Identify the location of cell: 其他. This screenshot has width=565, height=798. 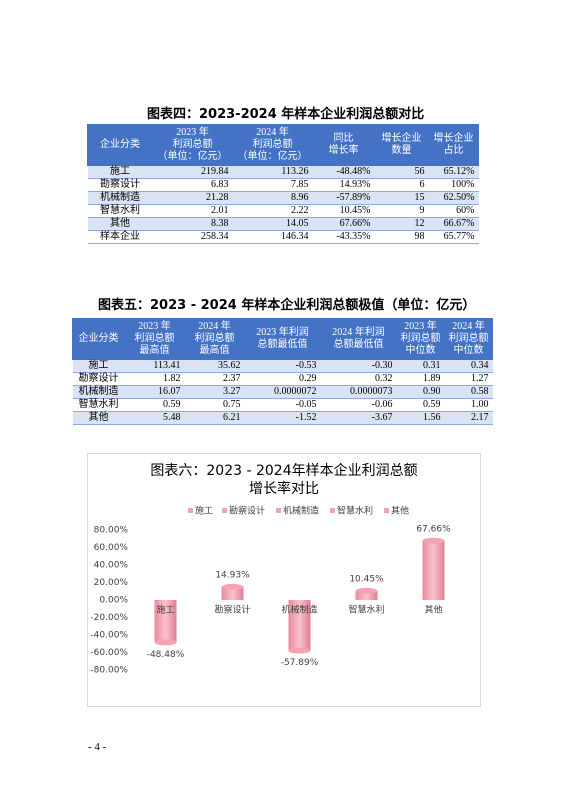
(120, 224).